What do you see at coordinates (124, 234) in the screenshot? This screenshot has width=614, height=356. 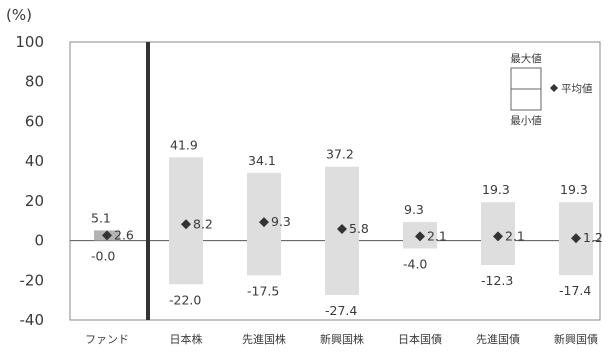 I see `avg-label: 2.6` at bounding box center [124, 234].